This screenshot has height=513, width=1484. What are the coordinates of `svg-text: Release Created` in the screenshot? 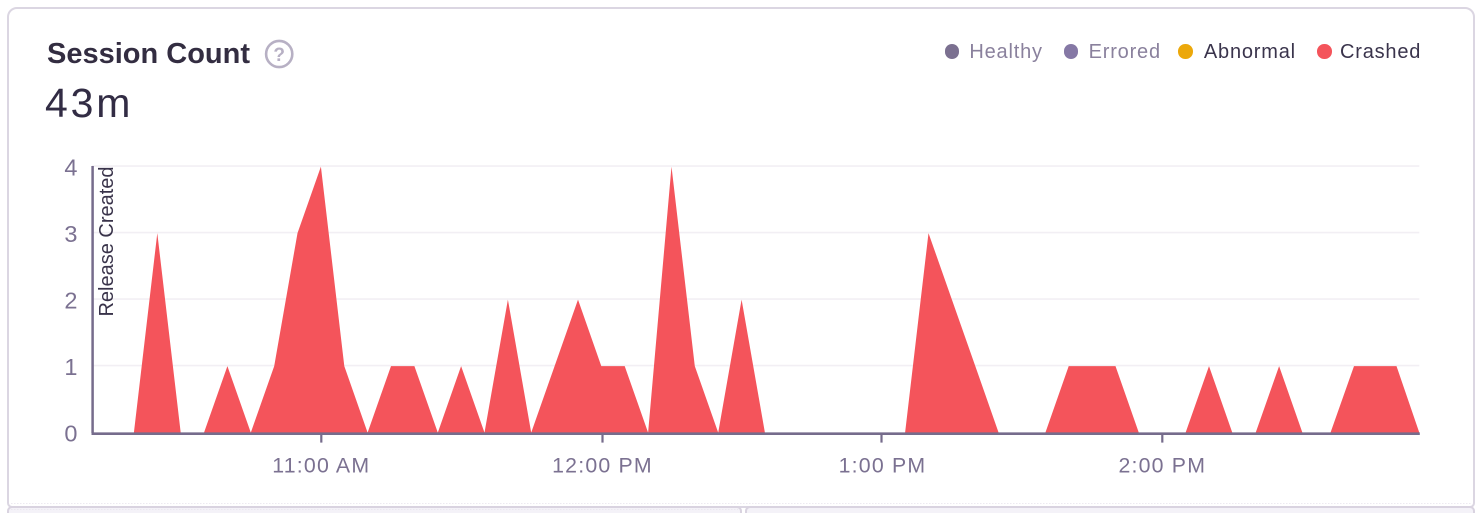 It's located at (107, 241).